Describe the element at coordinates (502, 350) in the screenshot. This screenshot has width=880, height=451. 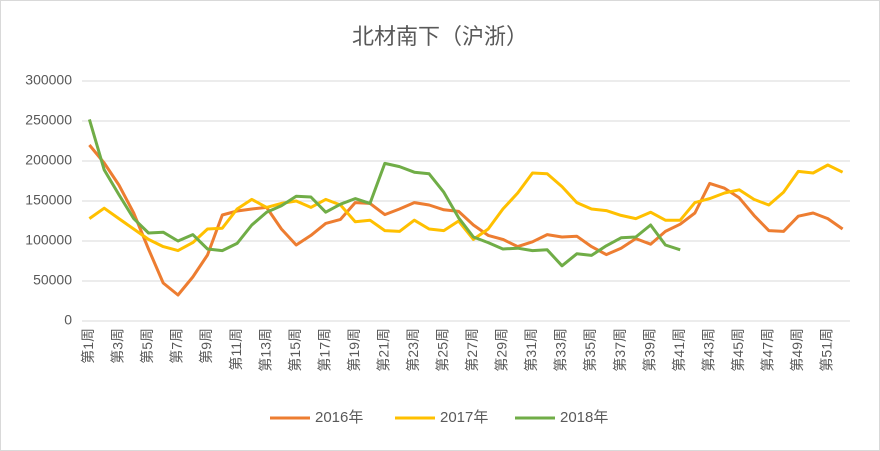
I see `x-tick-label: 第29周` at that location.